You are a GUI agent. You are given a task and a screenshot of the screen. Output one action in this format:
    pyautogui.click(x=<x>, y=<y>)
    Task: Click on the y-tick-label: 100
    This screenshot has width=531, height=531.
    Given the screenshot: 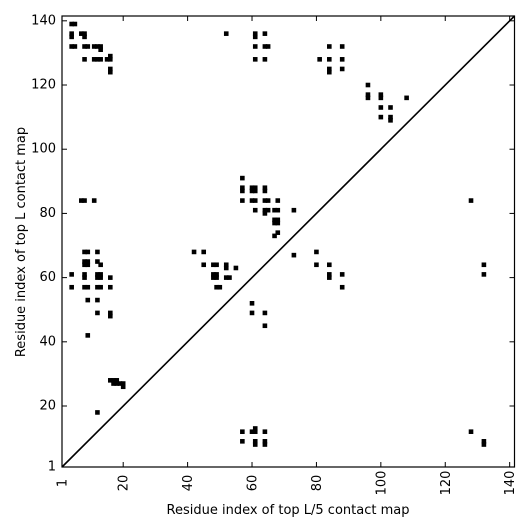 What is the action you would take?
    pyautogui.click(x=43, y=149)
    